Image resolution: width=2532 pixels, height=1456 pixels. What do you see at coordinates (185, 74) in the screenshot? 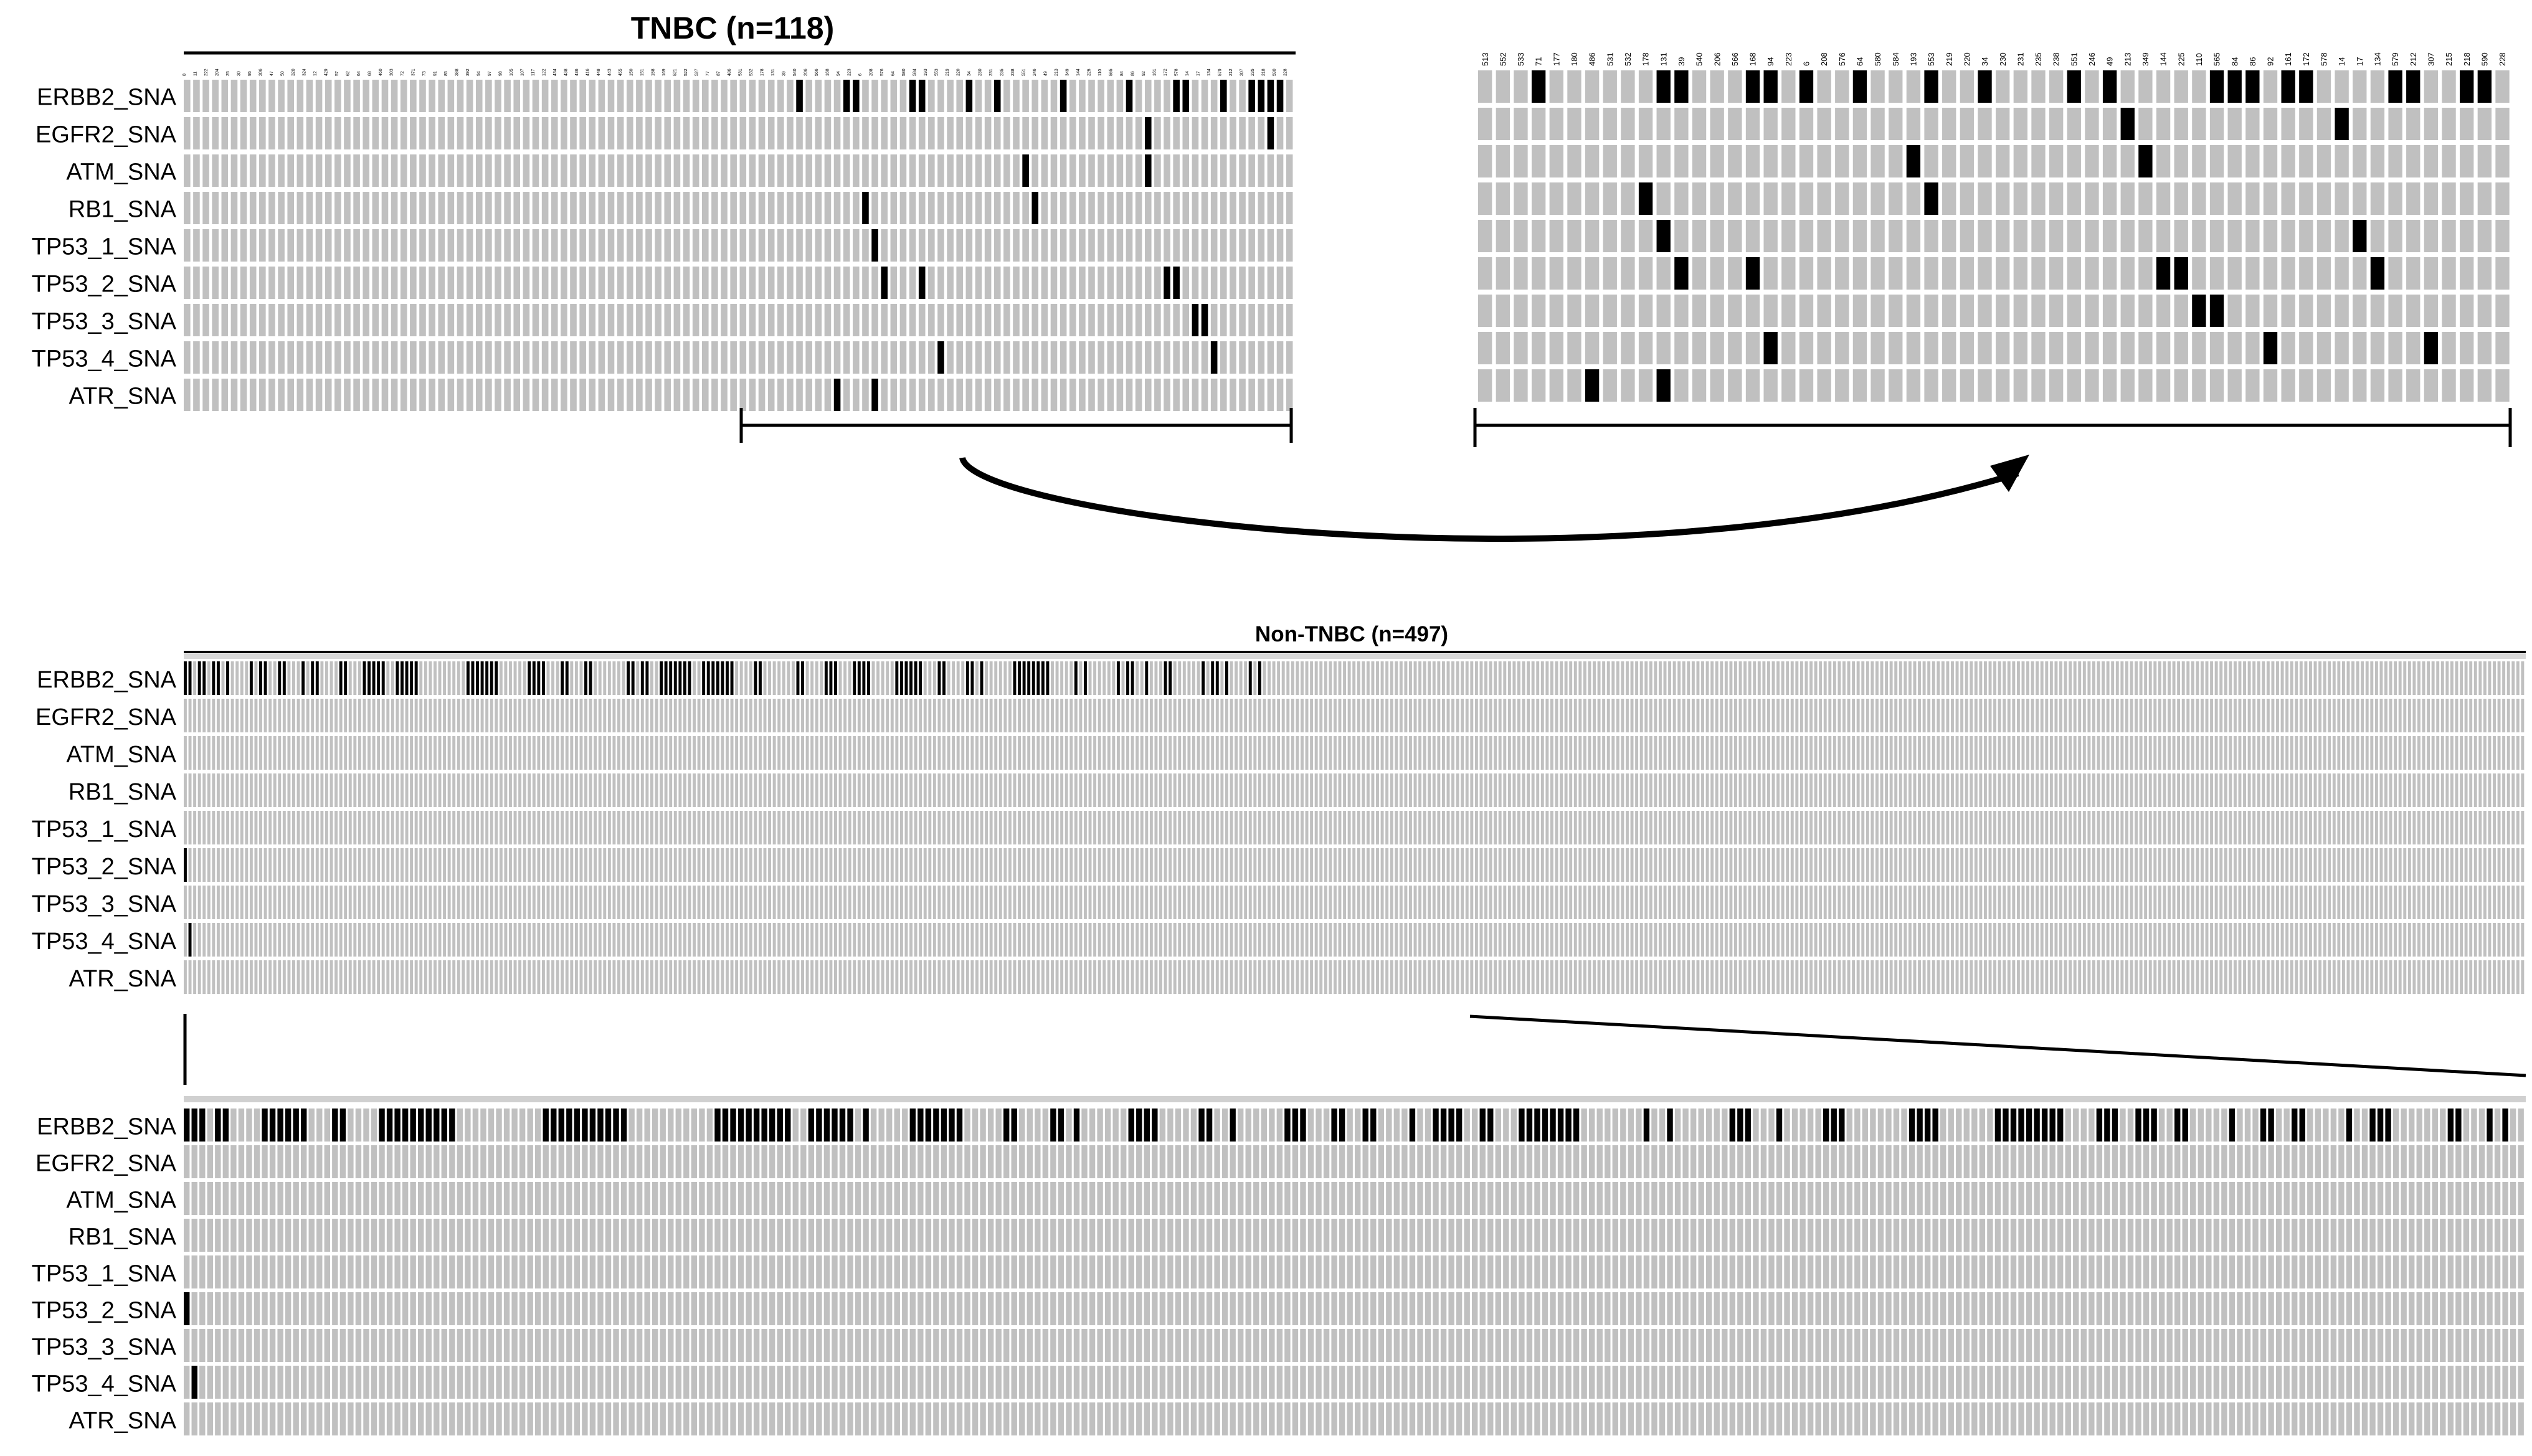
I see `tnbc-sample-id: 8` at bounding box center [185, 74].